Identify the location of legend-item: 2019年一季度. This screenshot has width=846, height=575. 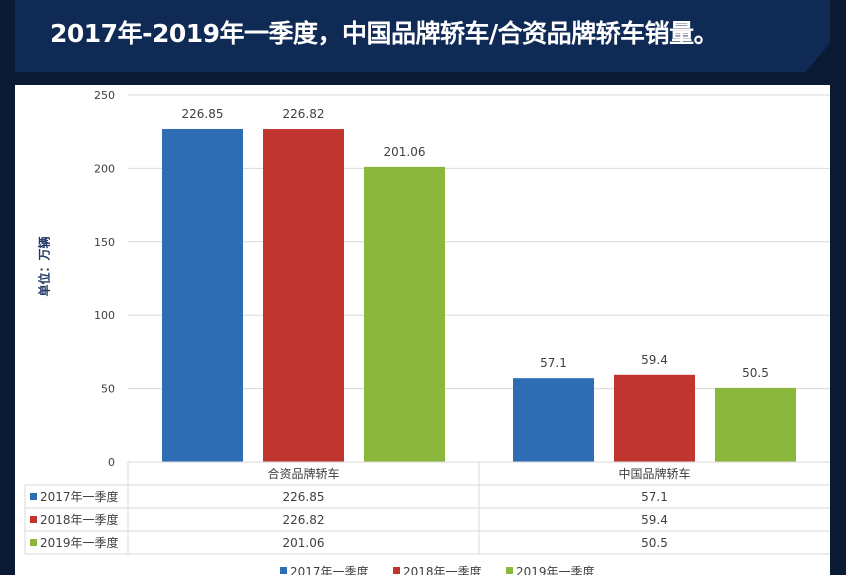
(555, 569).